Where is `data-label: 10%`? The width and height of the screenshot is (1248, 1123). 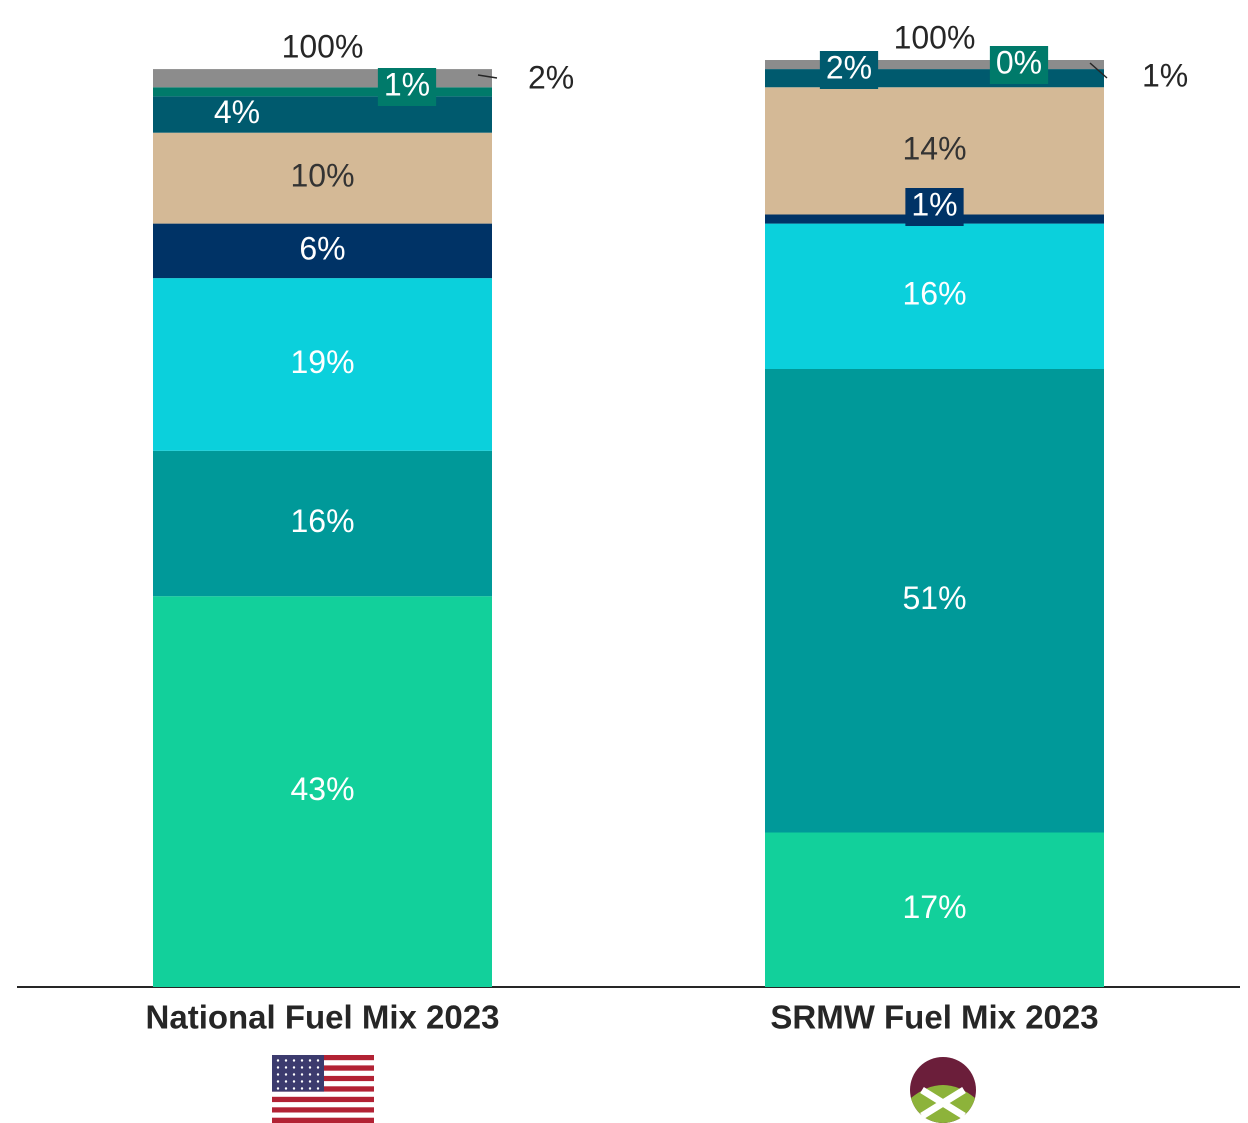
data-label: 10% is located at coordinates (322, 176).